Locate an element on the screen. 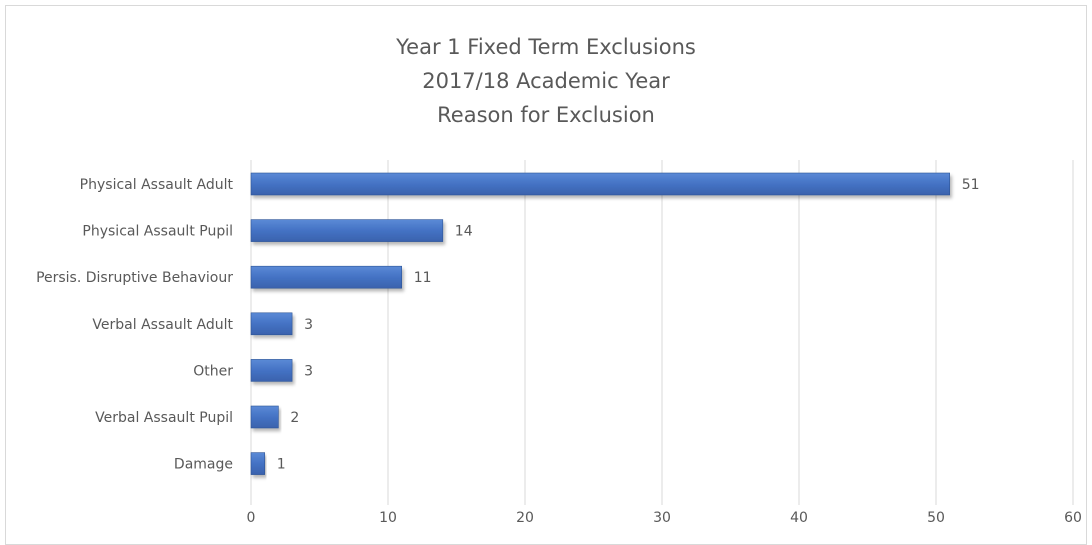 The height and width of the screenshot is (545, 1092). x-tick-label: 50 is located at coordinates (936, 518).